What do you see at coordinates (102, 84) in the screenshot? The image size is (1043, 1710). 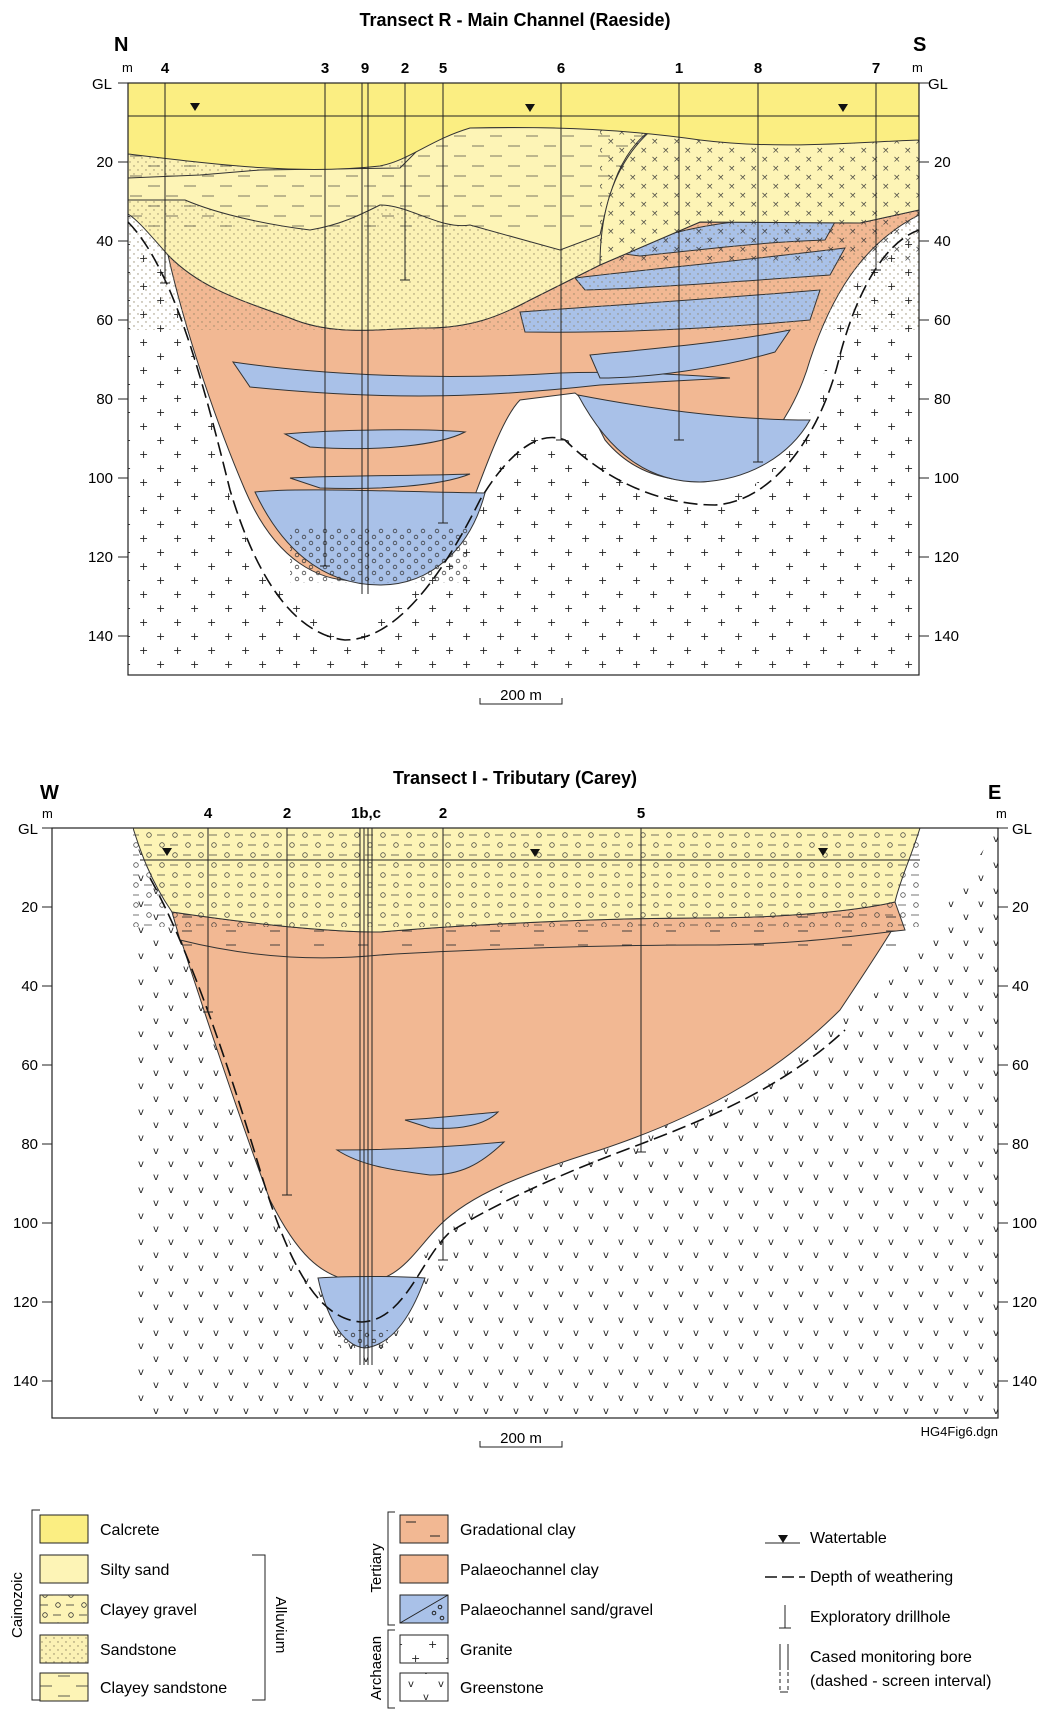 I see `transect-r-gl-left: GL` at bounding box center [102, 84].